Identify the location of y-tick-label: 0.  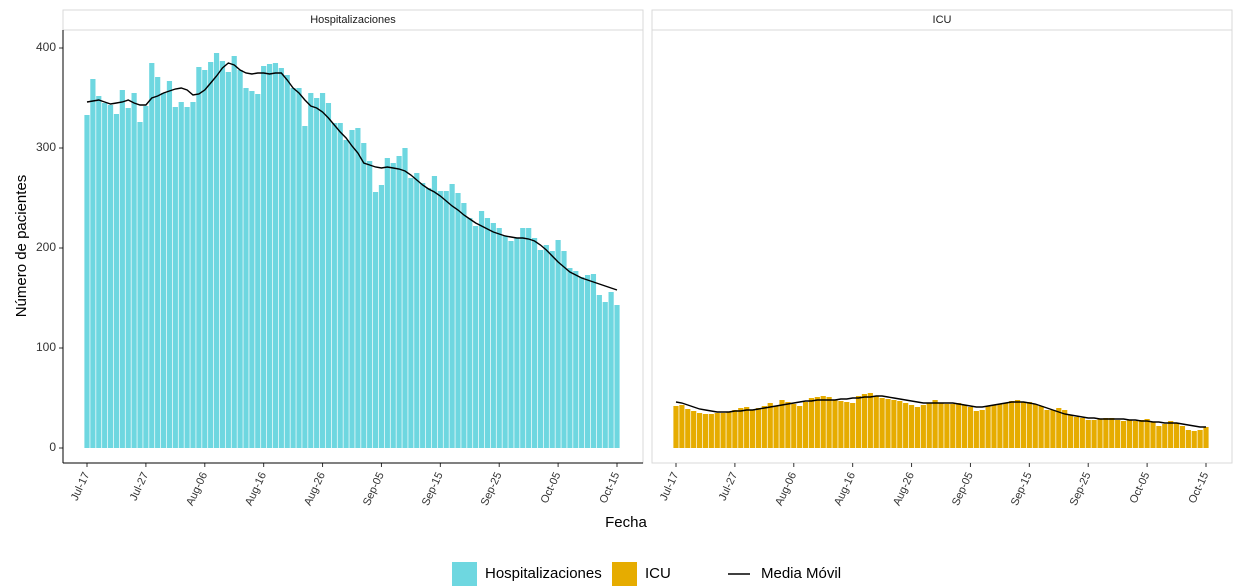
(52, 447).